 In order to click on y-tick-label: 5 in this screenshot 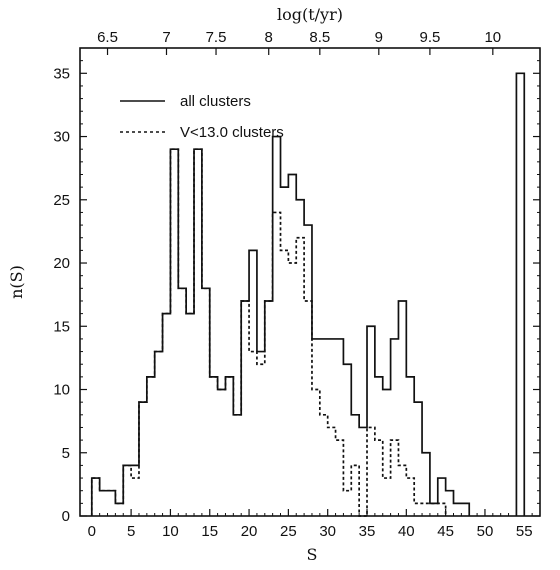, I will do `click(66, 453)`.